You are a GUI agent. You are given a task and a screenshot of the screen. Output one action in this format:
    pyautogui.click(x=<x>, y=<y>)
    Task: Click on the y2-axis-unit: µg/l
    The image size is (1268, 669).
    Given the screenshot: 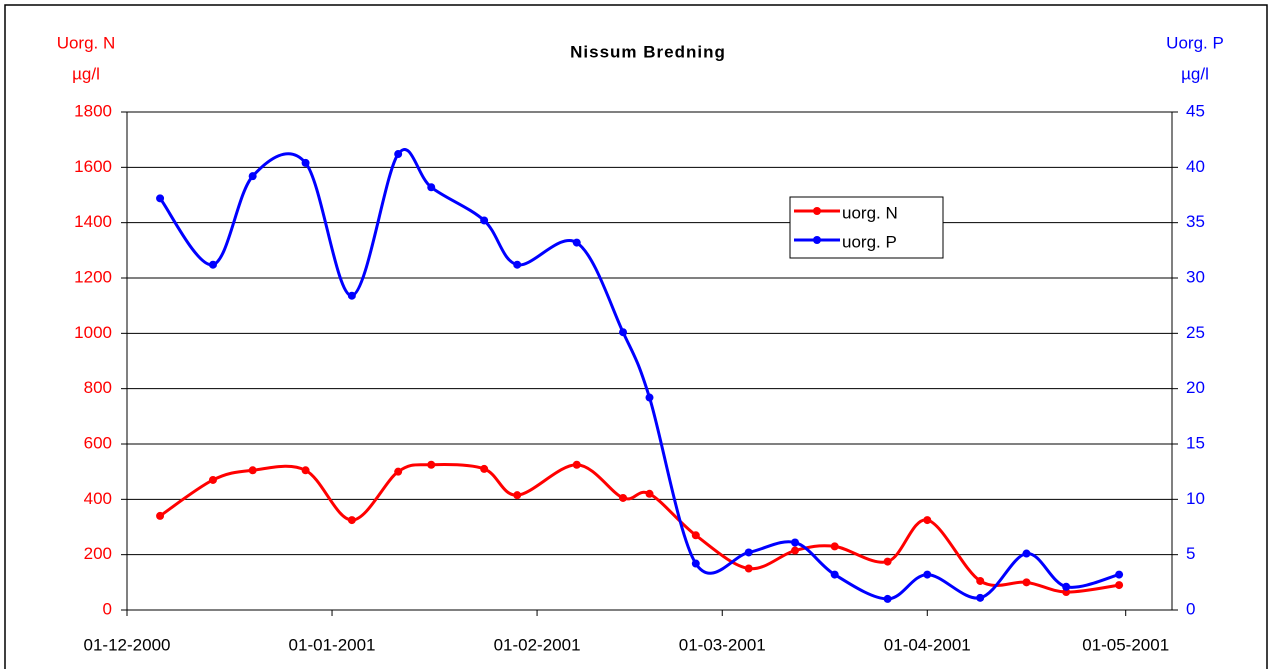 What is the action you would take?
    pyautogui.click(x=1195, y=73)
    